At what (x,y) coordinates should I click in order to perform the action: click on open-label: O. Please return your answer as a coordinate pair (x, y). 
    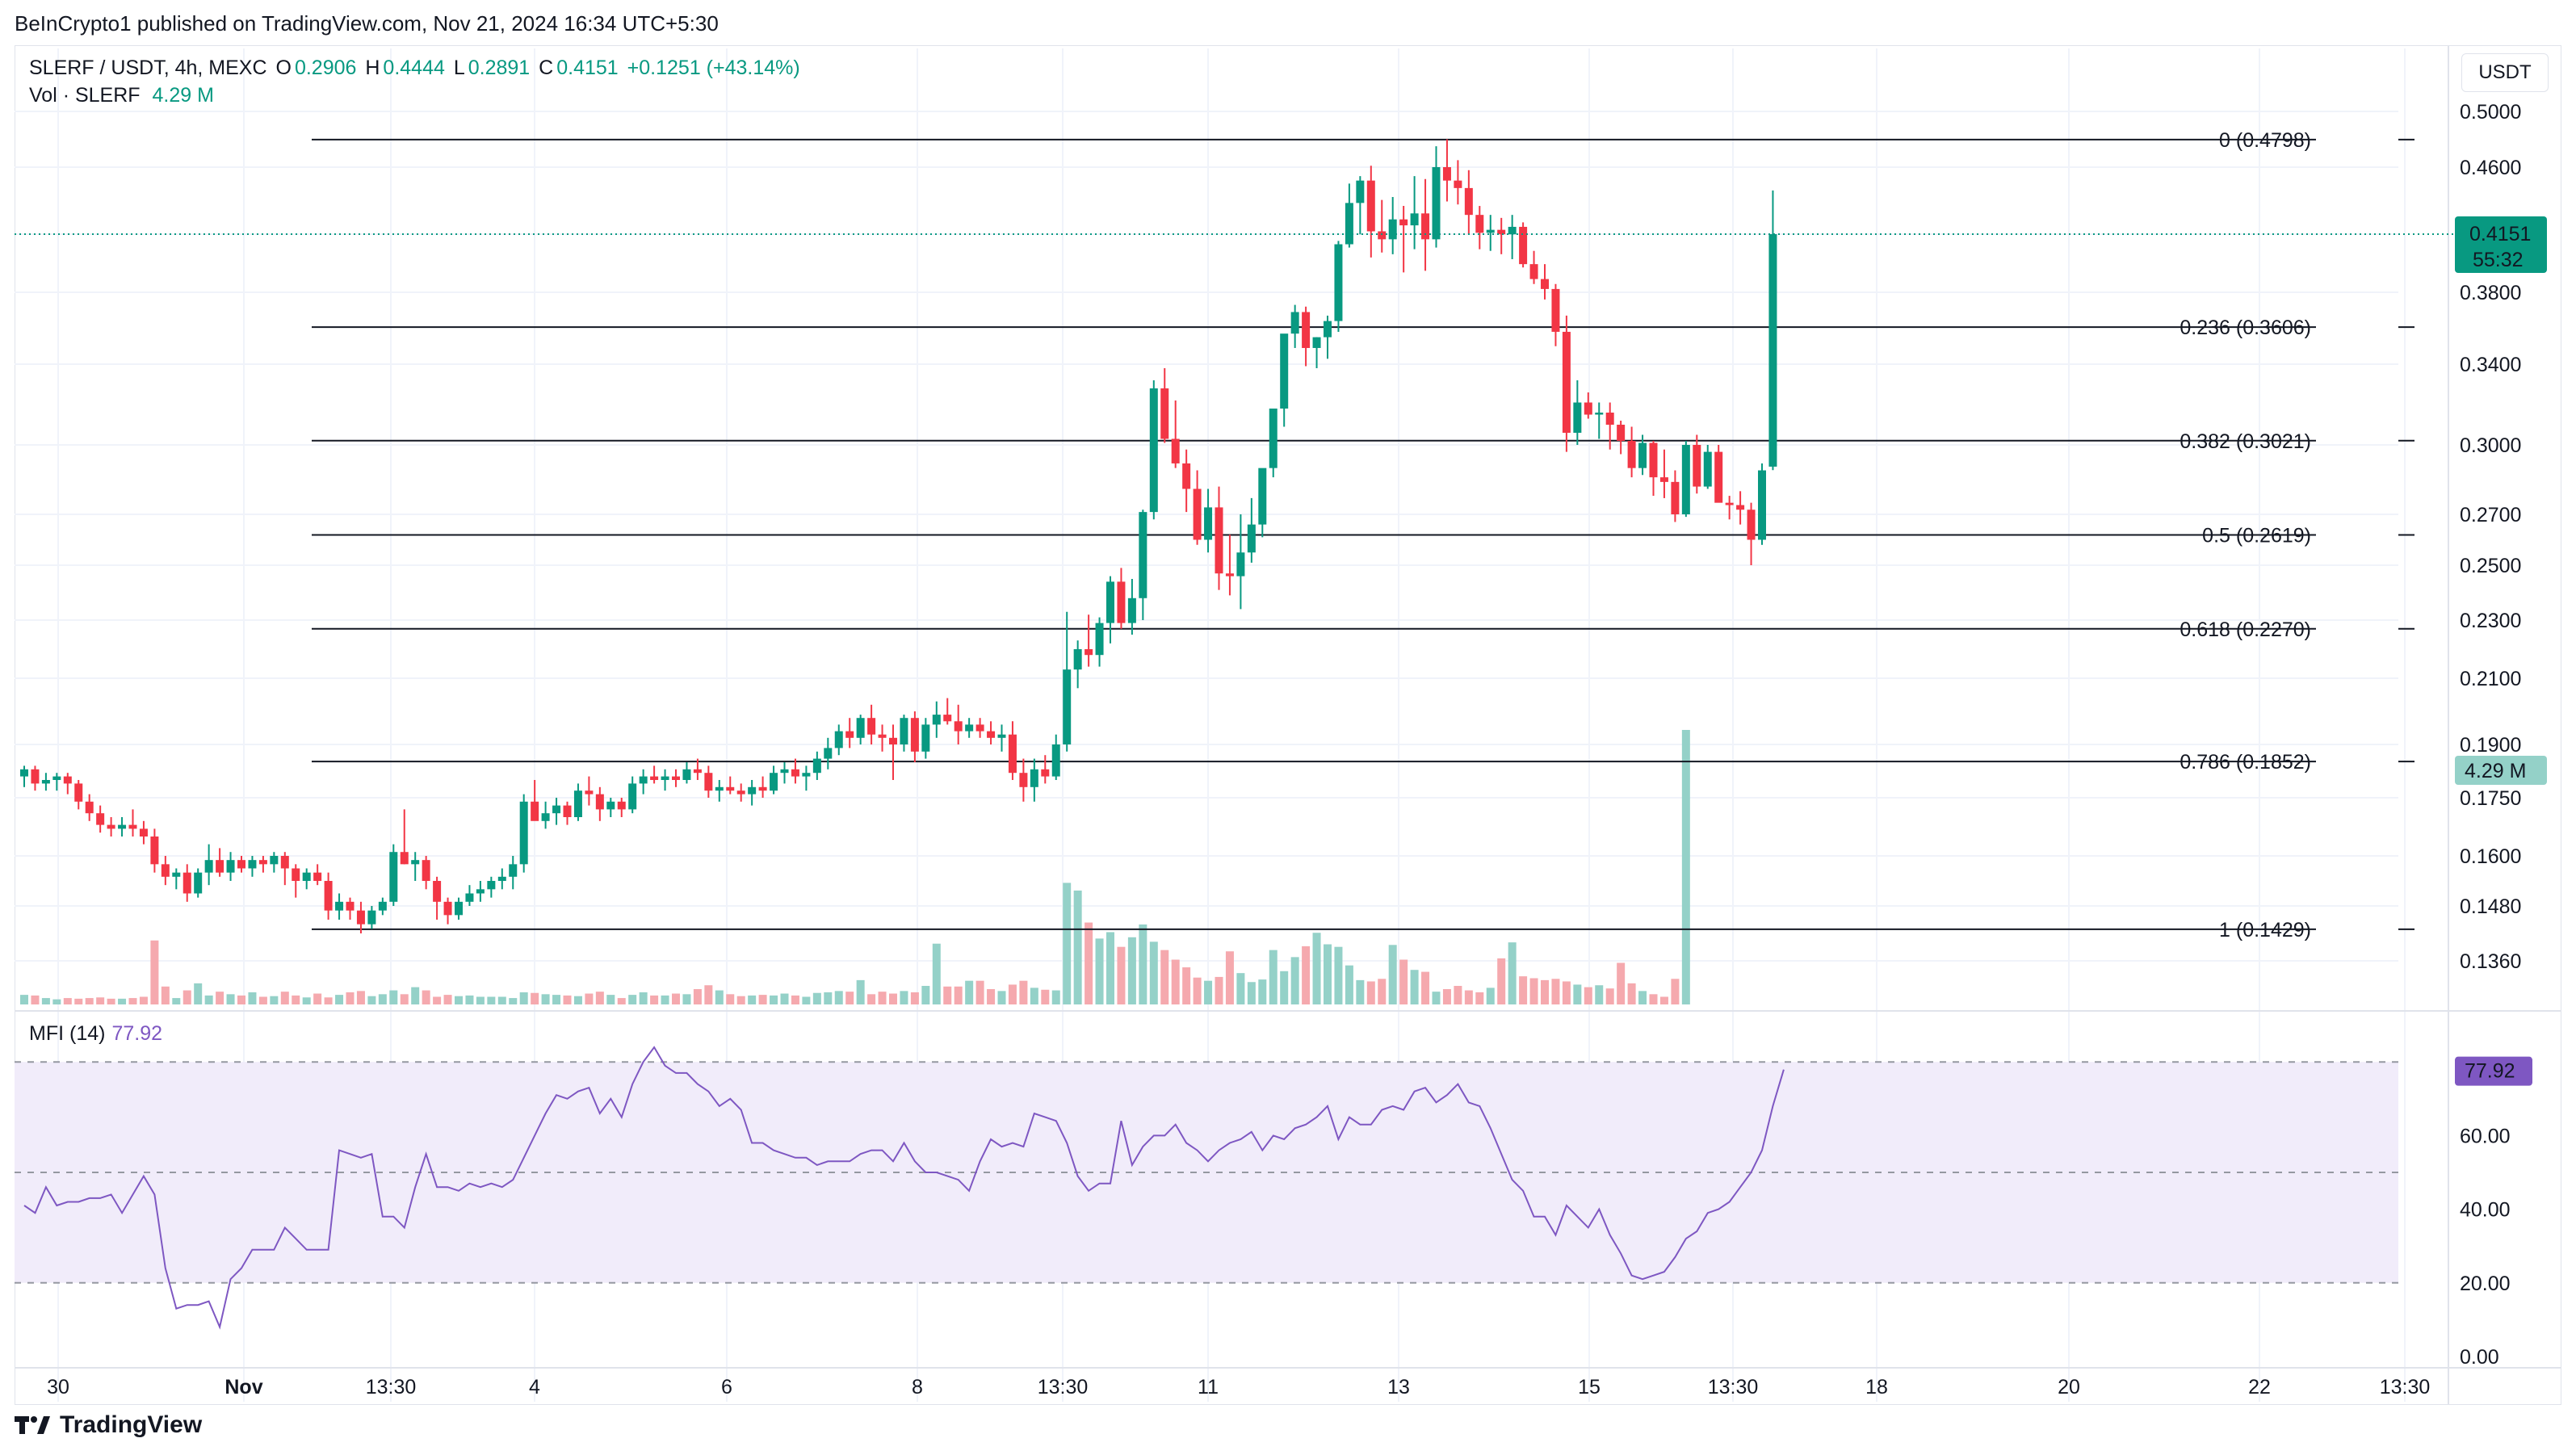
    Looking at the image, I should click on (283, 68).